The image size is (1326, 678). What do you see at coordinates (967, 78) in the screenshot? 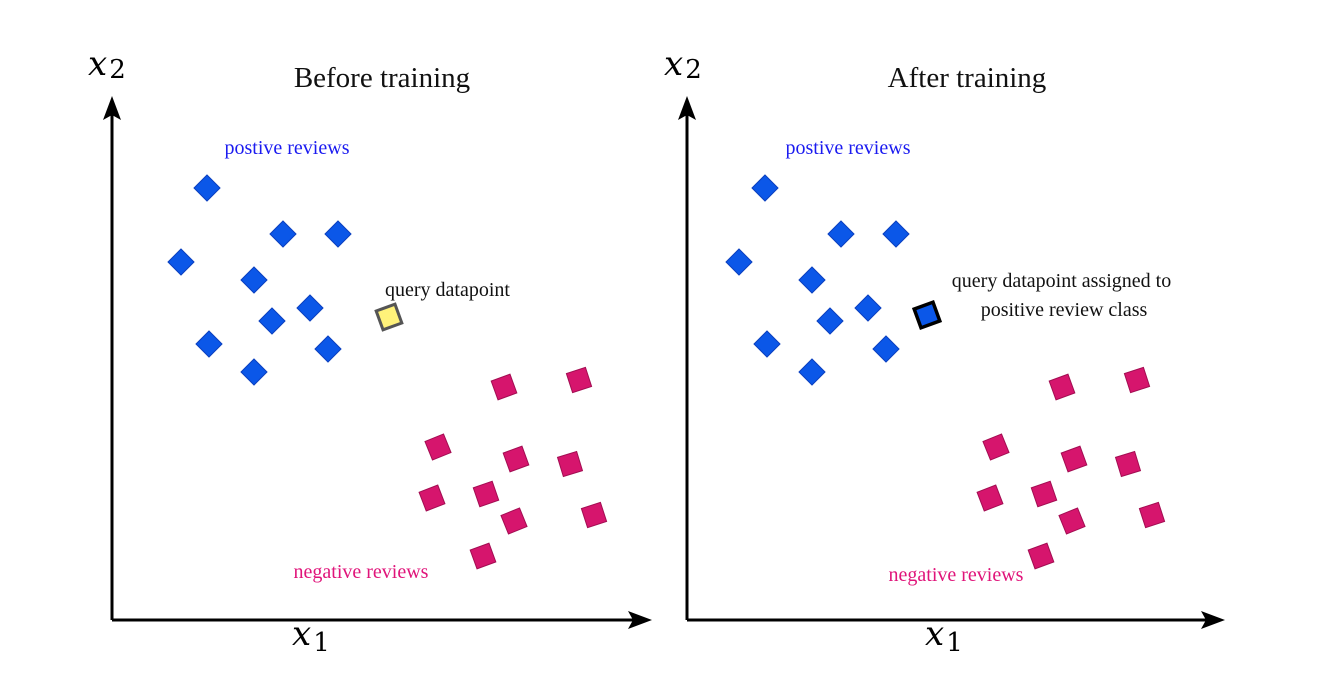
I see `panel-title: After training` at bounding box center [967, 78].